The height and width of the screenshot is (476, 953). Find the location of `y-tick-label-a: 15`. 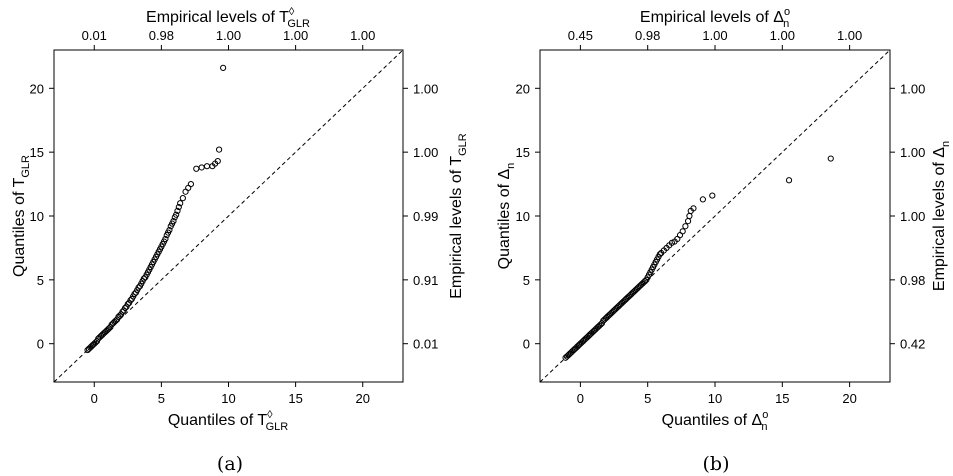

y-tick-label-a: 15 is located at coordinates (37, 152).